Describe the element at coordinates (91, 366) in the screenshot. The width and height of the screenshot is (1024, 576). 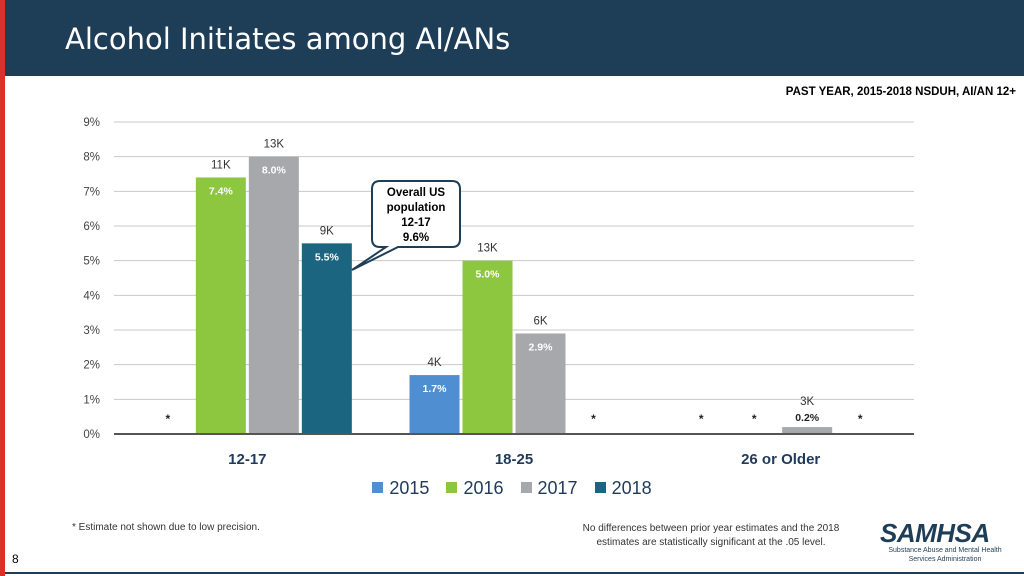
I see `y-tick-label: 2%` at that location.